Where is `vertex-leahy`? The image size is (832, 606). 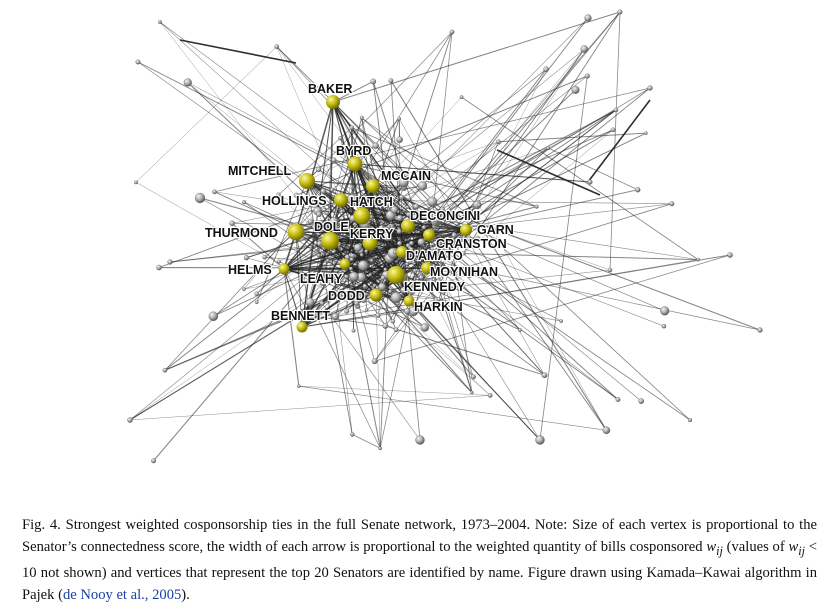
vertex-leahy is located at coordinates (345, 264).